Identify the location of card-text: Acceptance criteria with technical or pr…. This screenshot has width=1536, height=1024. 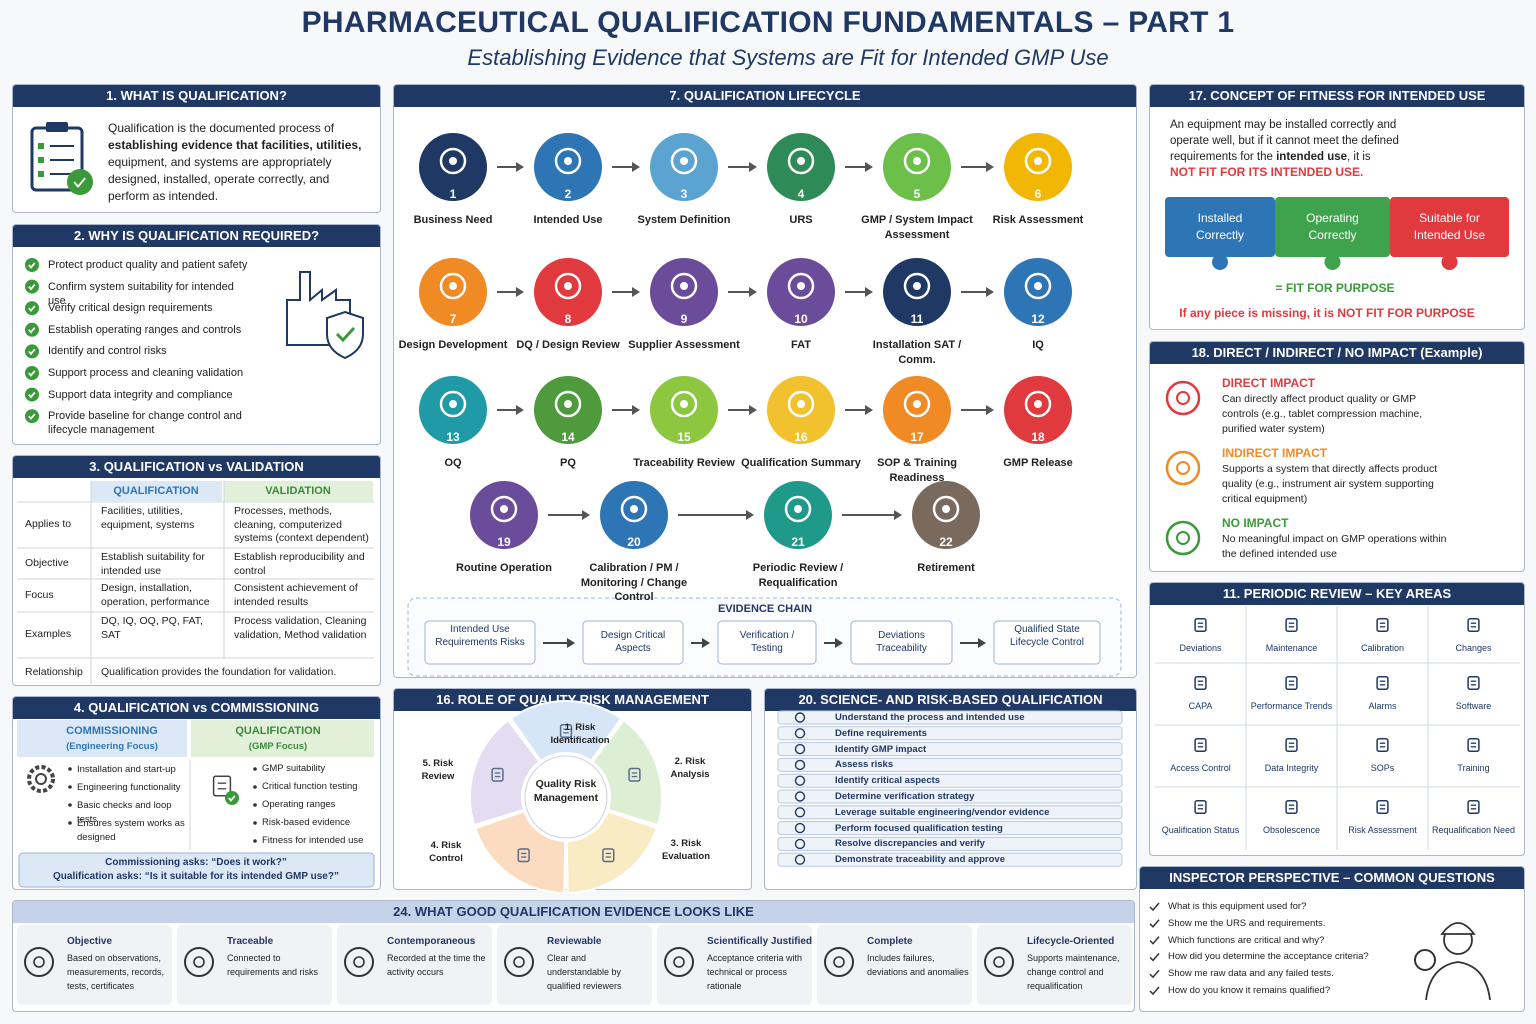
(755, 972).